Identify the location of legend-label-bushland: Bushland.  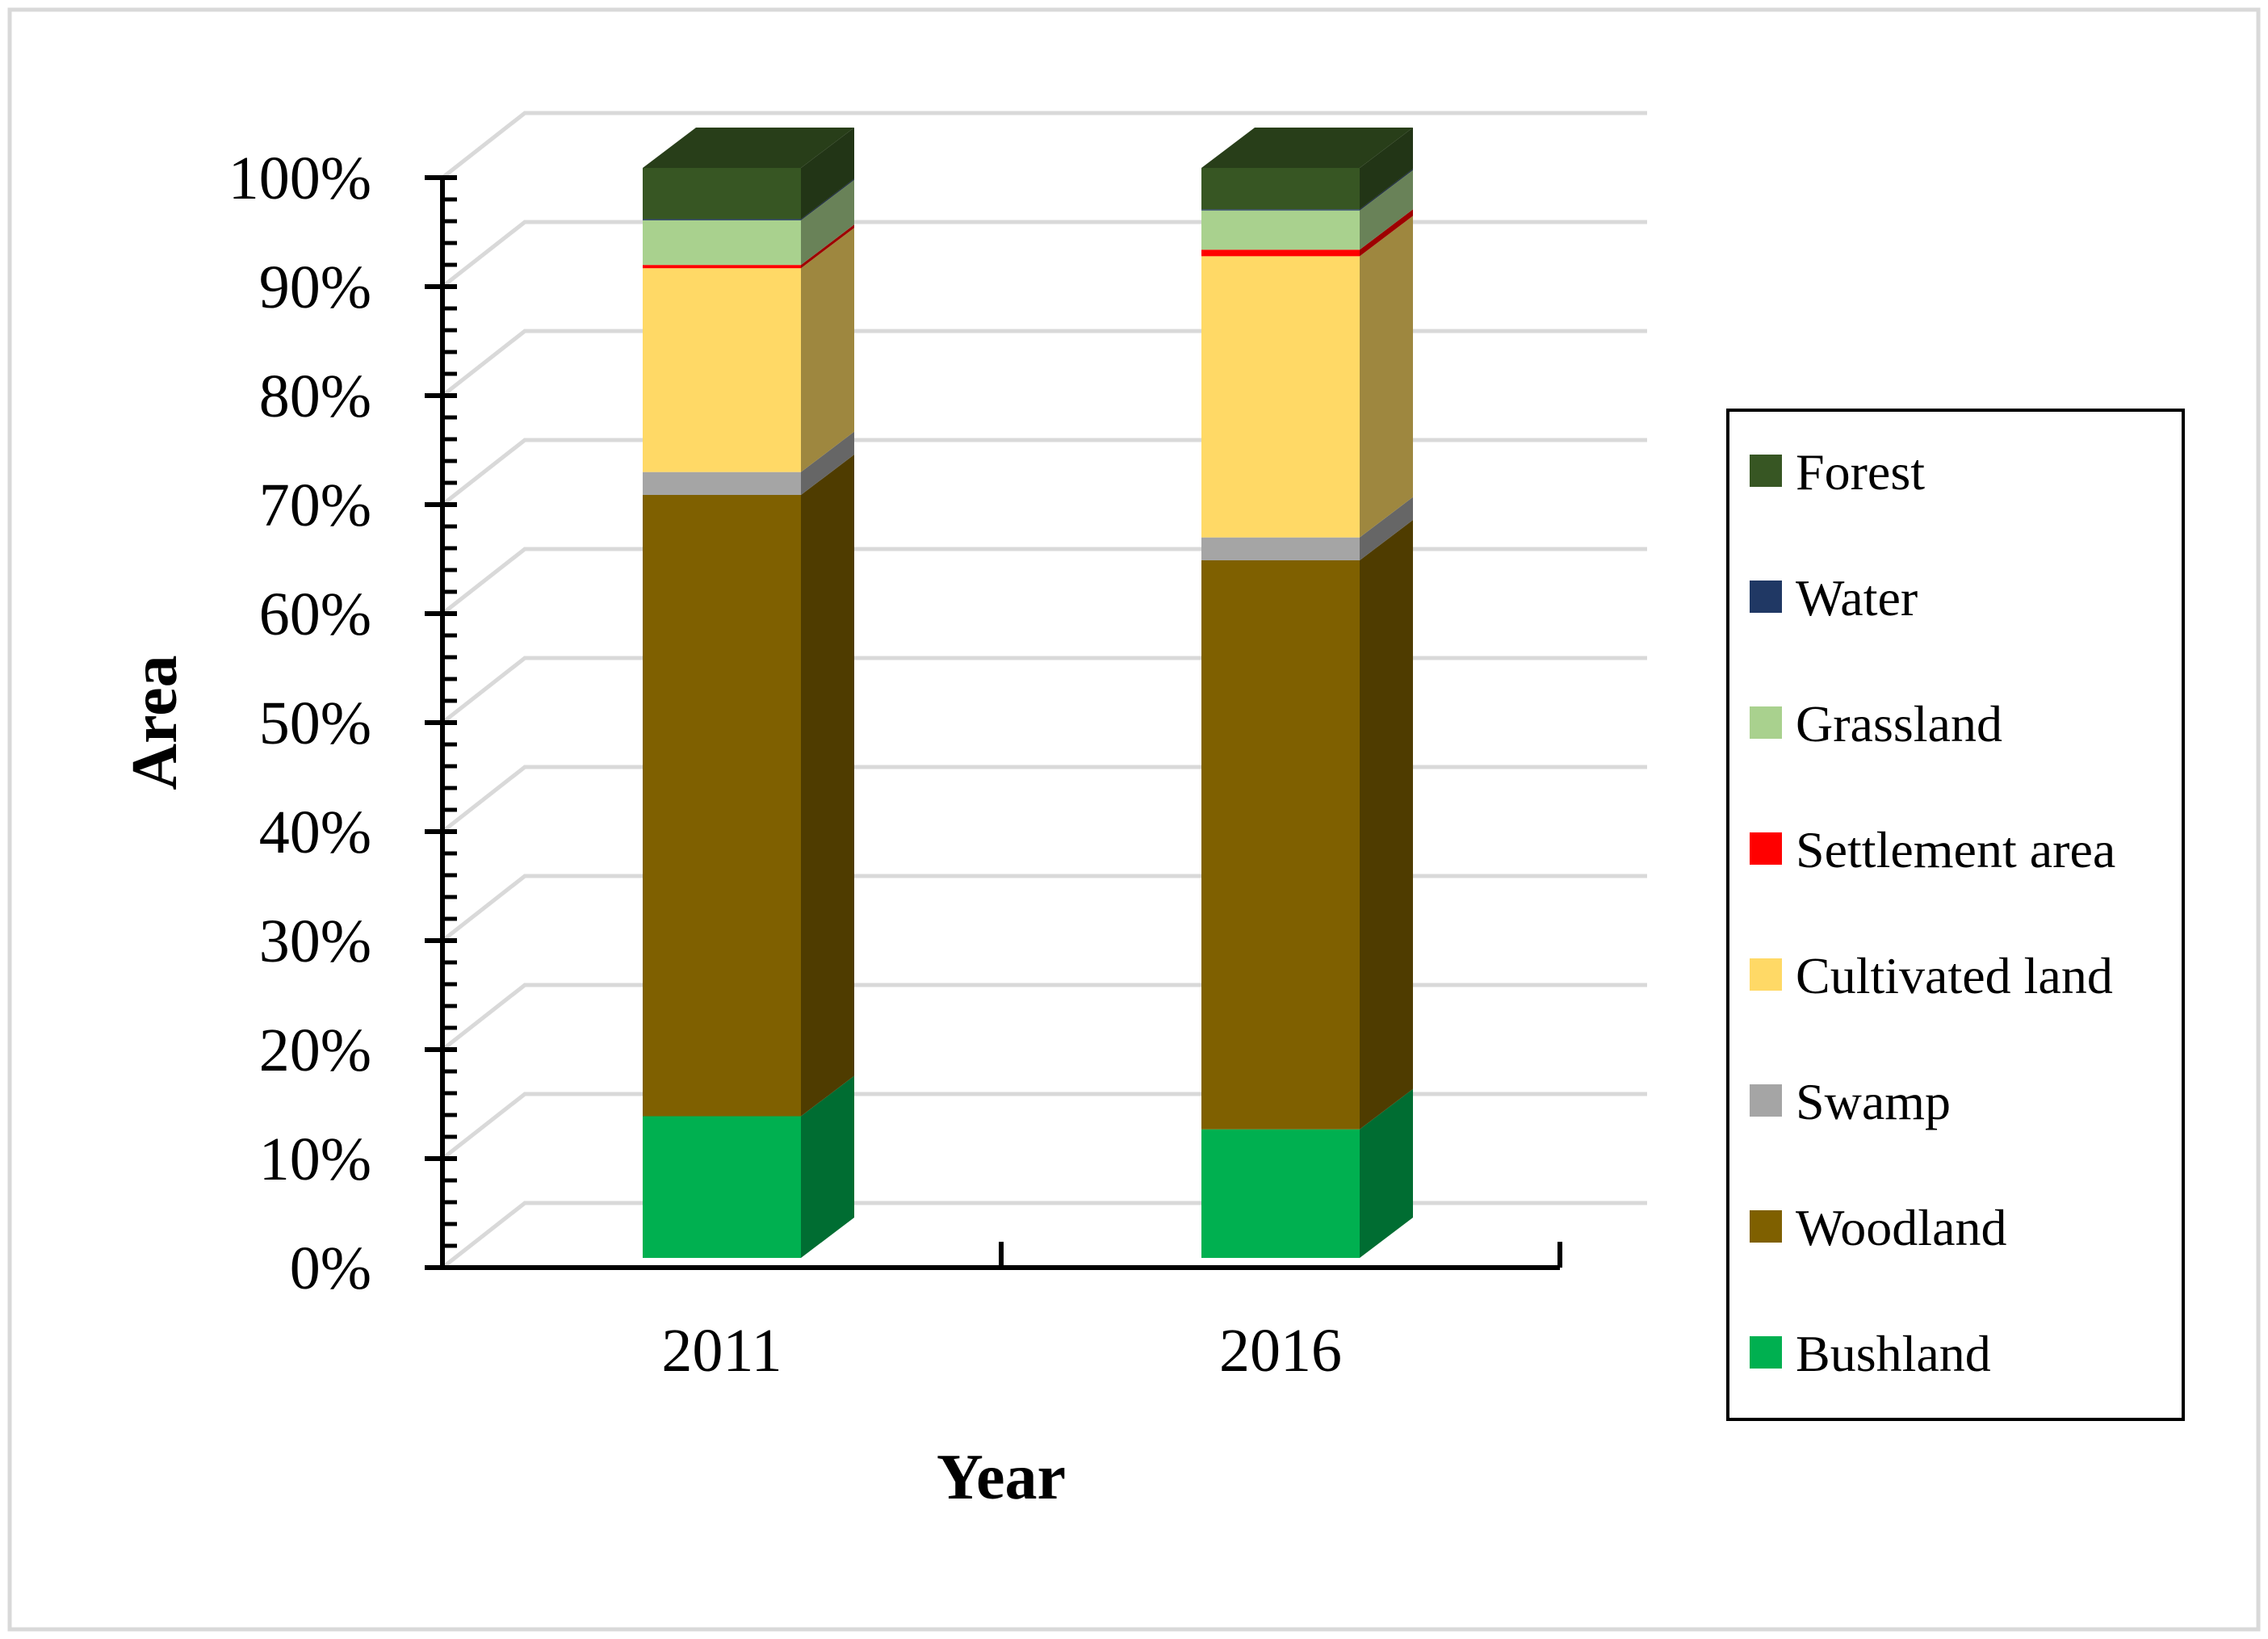
(1893, 1353).